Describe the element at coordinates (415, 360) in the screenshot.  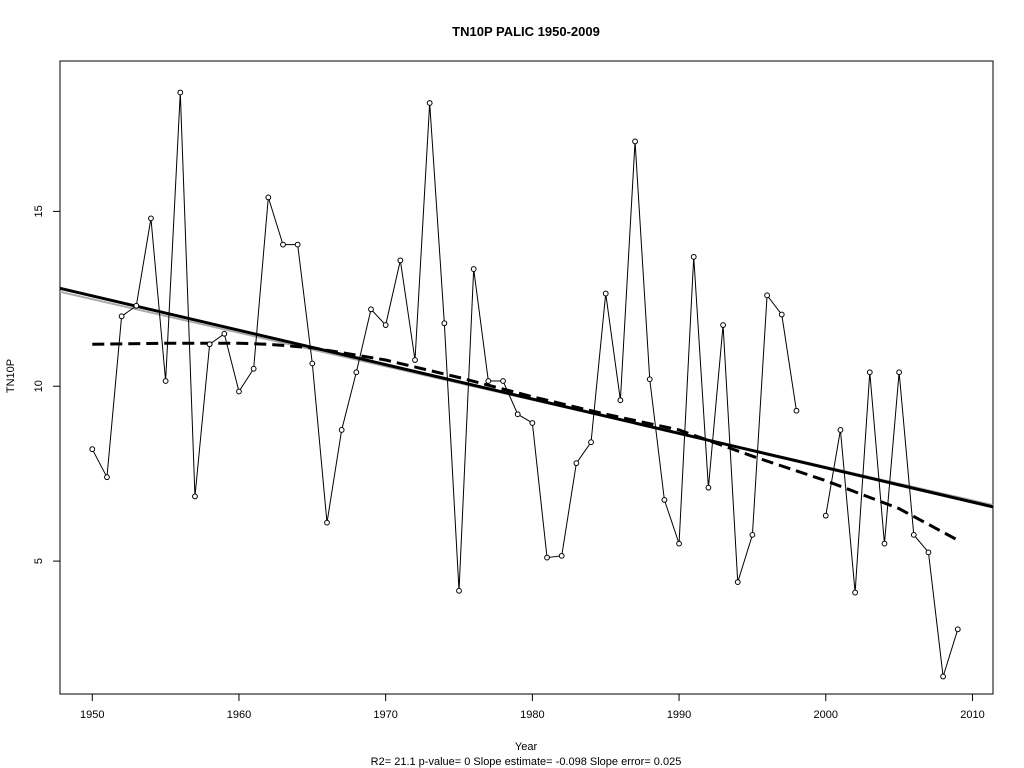
I see `data-point-1972` at that location.